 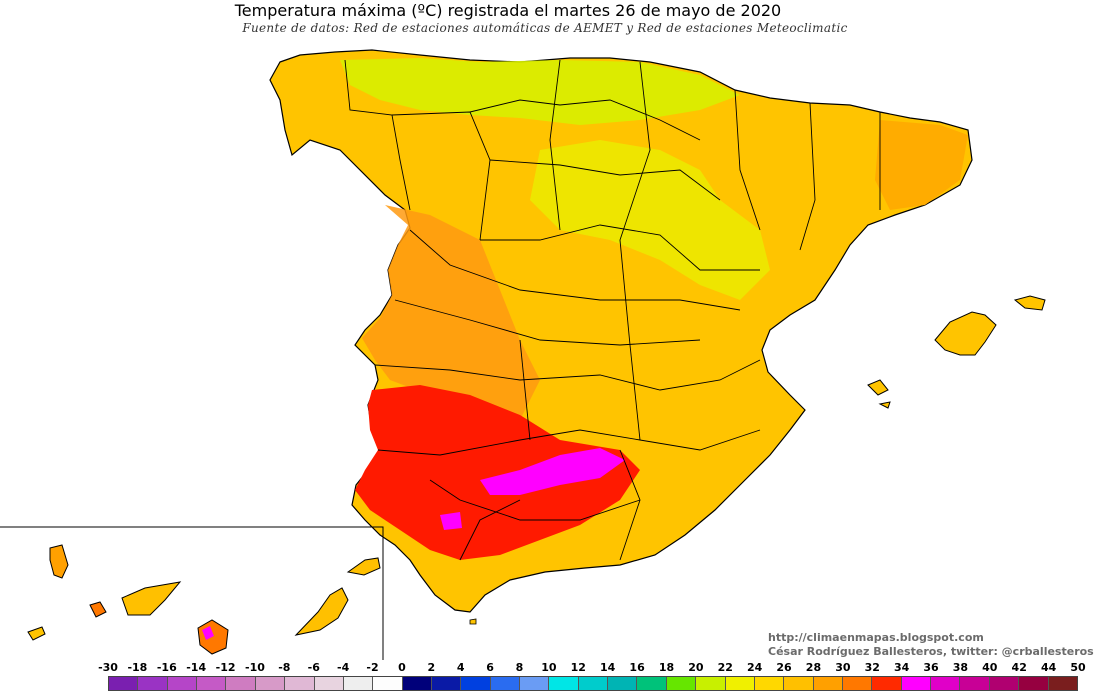 What do you see at coordinates (965, 333) in the screenshot?
I see `mallorca` at bounding box center [965, 333].